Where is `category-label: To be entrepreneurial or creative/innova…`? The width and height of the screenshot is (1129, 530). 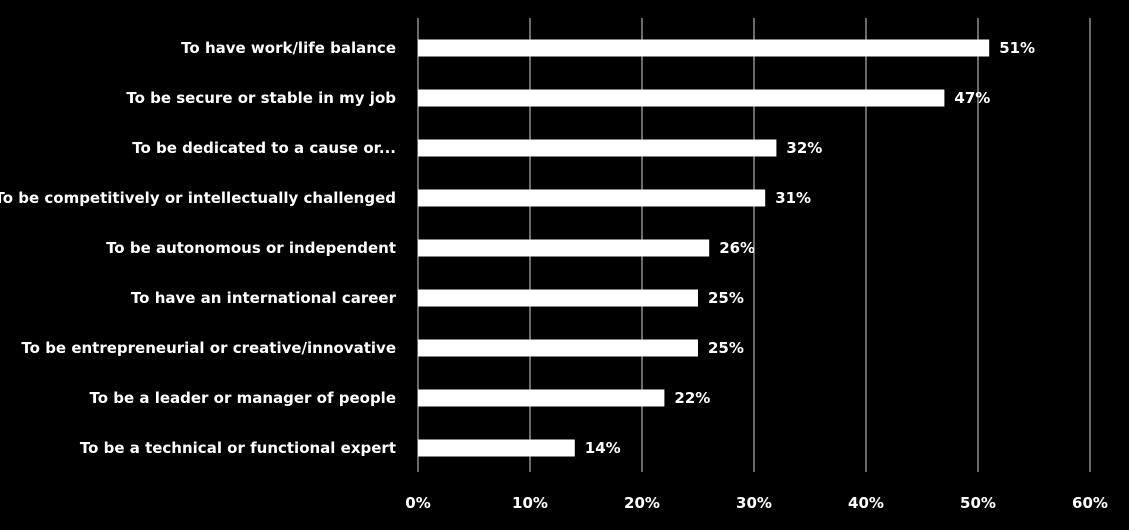
category-label: To be entrepreneurial or creative/innova… is located at coordinates (208, 348).